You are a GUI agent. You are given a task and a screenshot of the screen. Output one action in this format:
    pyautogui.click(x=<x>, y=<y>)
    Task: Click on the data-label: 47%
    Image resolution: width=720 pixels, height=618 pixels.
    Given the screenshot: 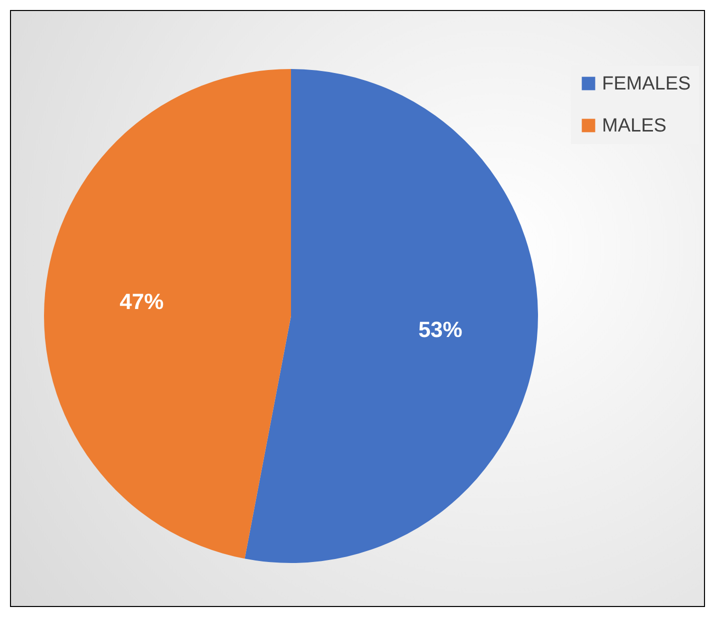 What is the action you would take?
    pyautogui.click(x=142, y=301)
    